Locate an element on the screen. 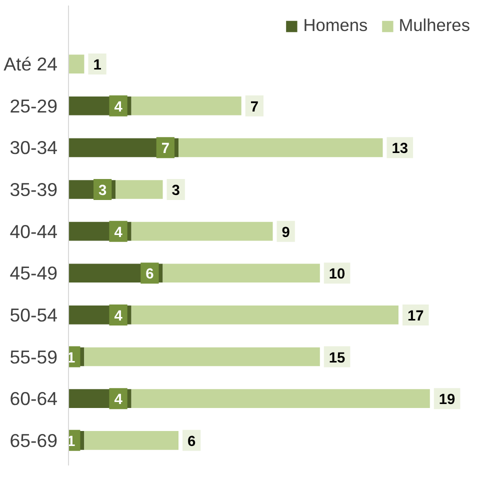  y-tick-label: 30-34 is located at coordinates (34, 147).